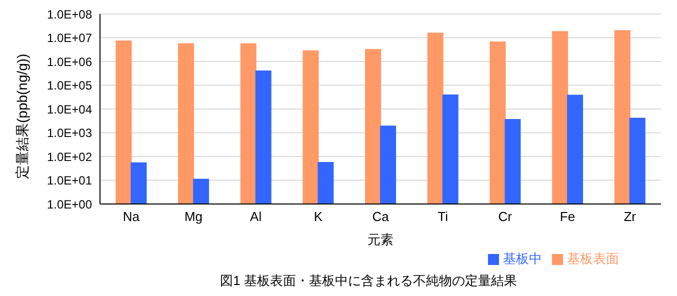 This screenshot has height=296, width=677. I want to click on y-tick-label: 1.0E+08, so click(69, 14).